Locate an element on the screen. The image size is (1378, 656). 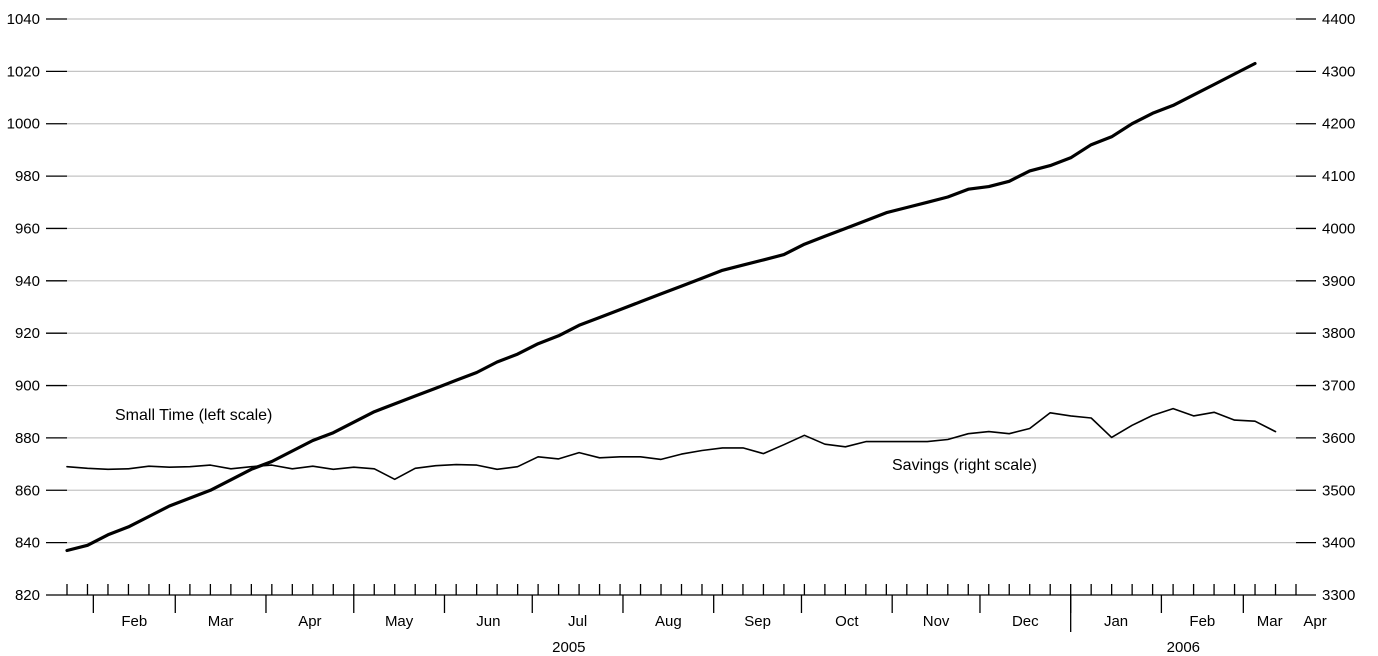
y-tick-label-right: 3500 is located at coordinates (1338, 490).